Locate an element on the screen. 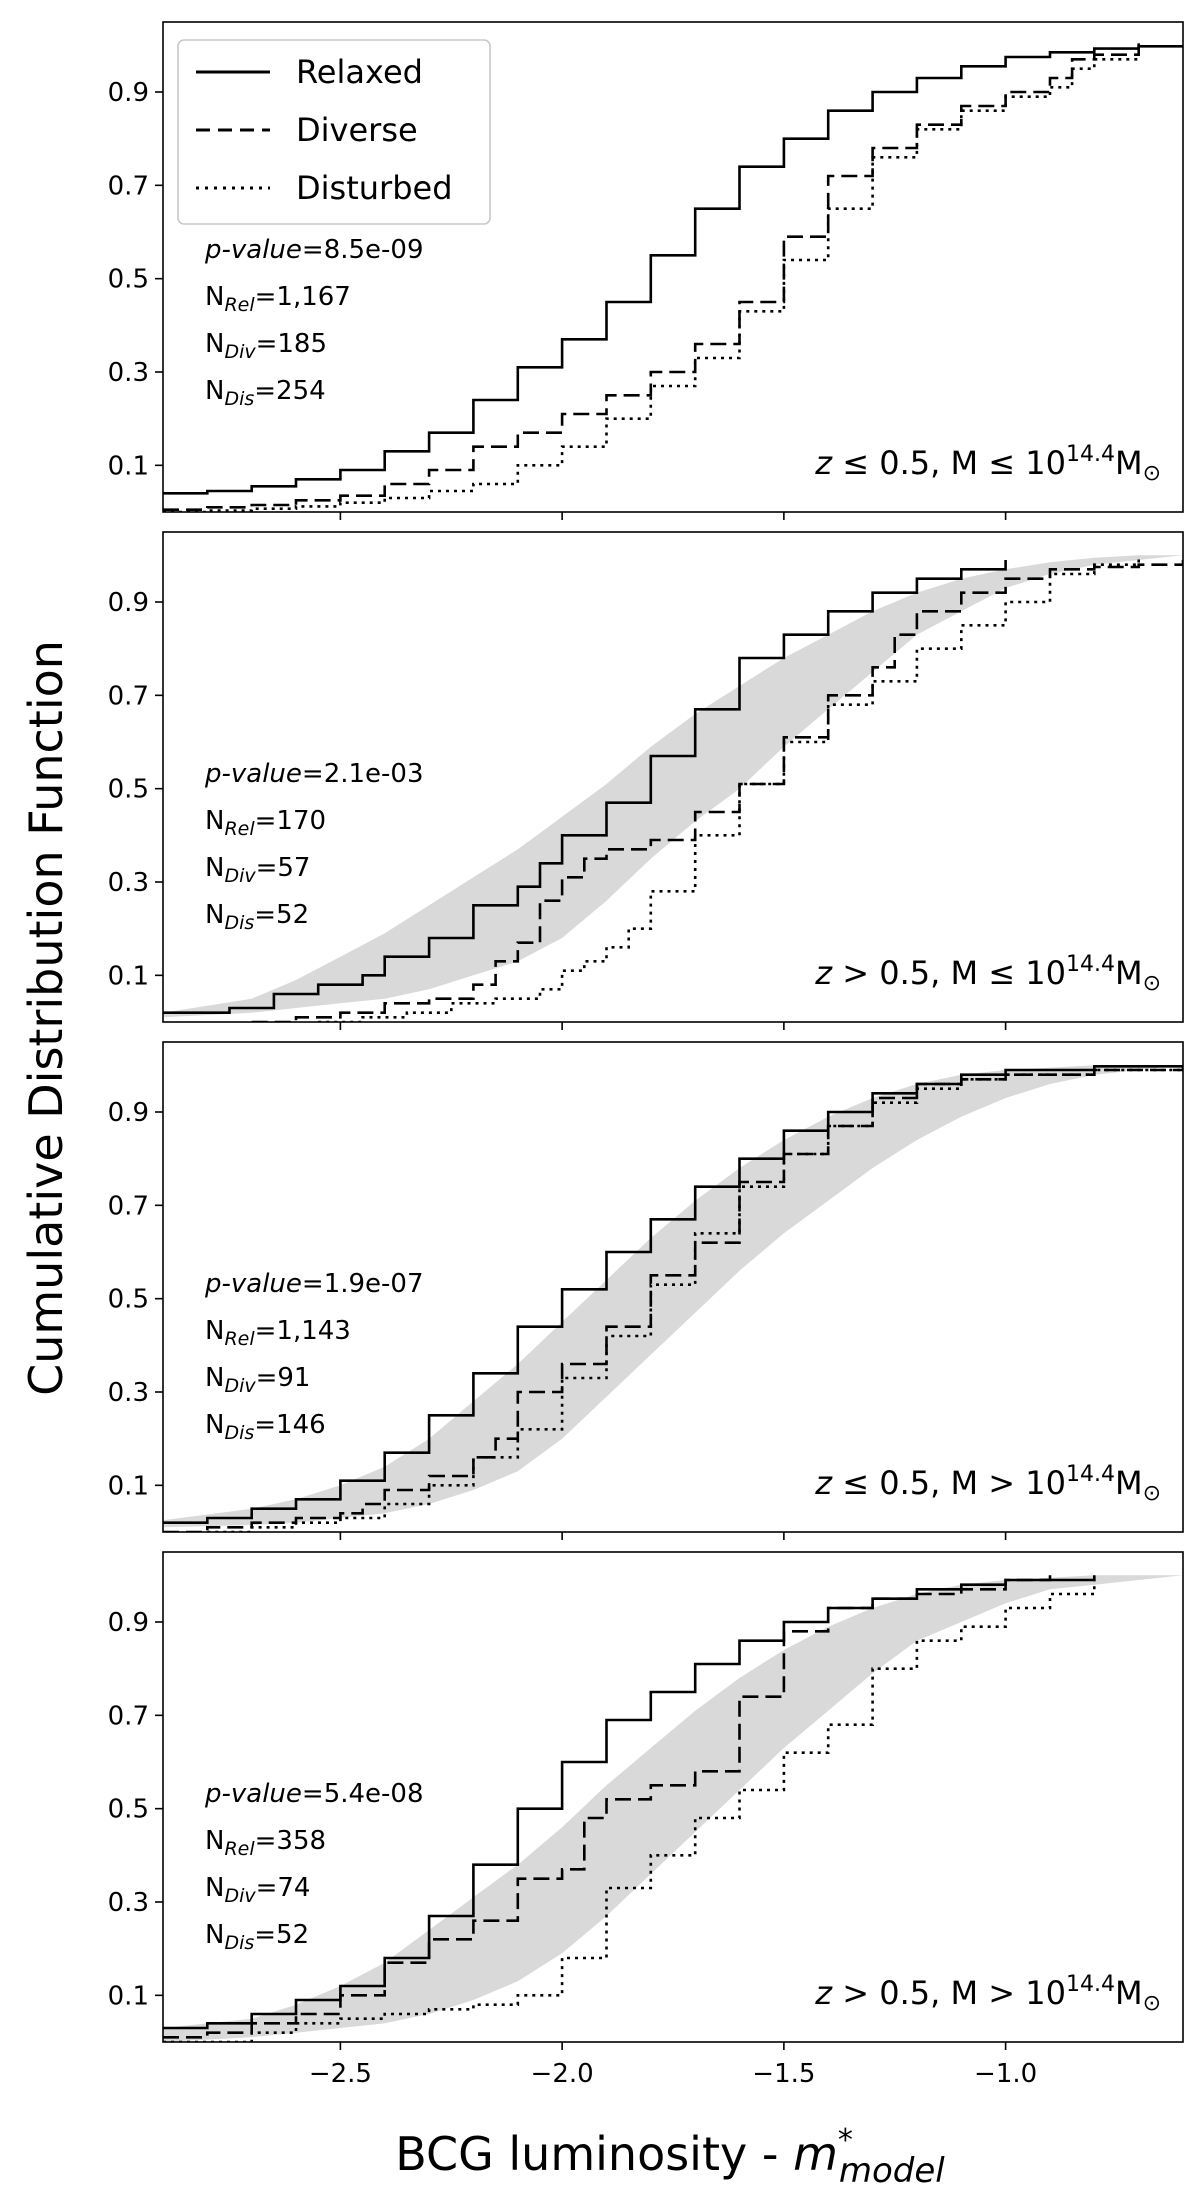  n-div-label: NDiv=185 is located at coordinates (266, 346).